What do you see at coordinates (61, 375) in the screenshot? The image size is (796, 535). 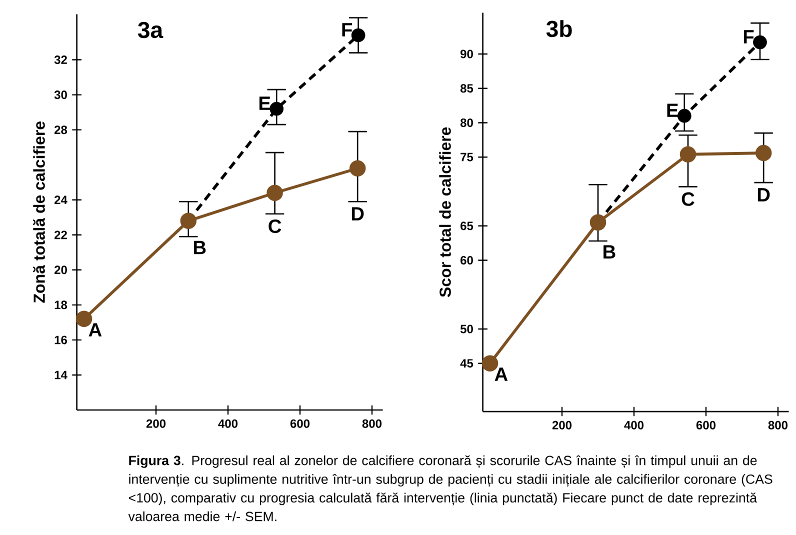 I see `y-tick-label: 14` at bounding box center [61, 375].